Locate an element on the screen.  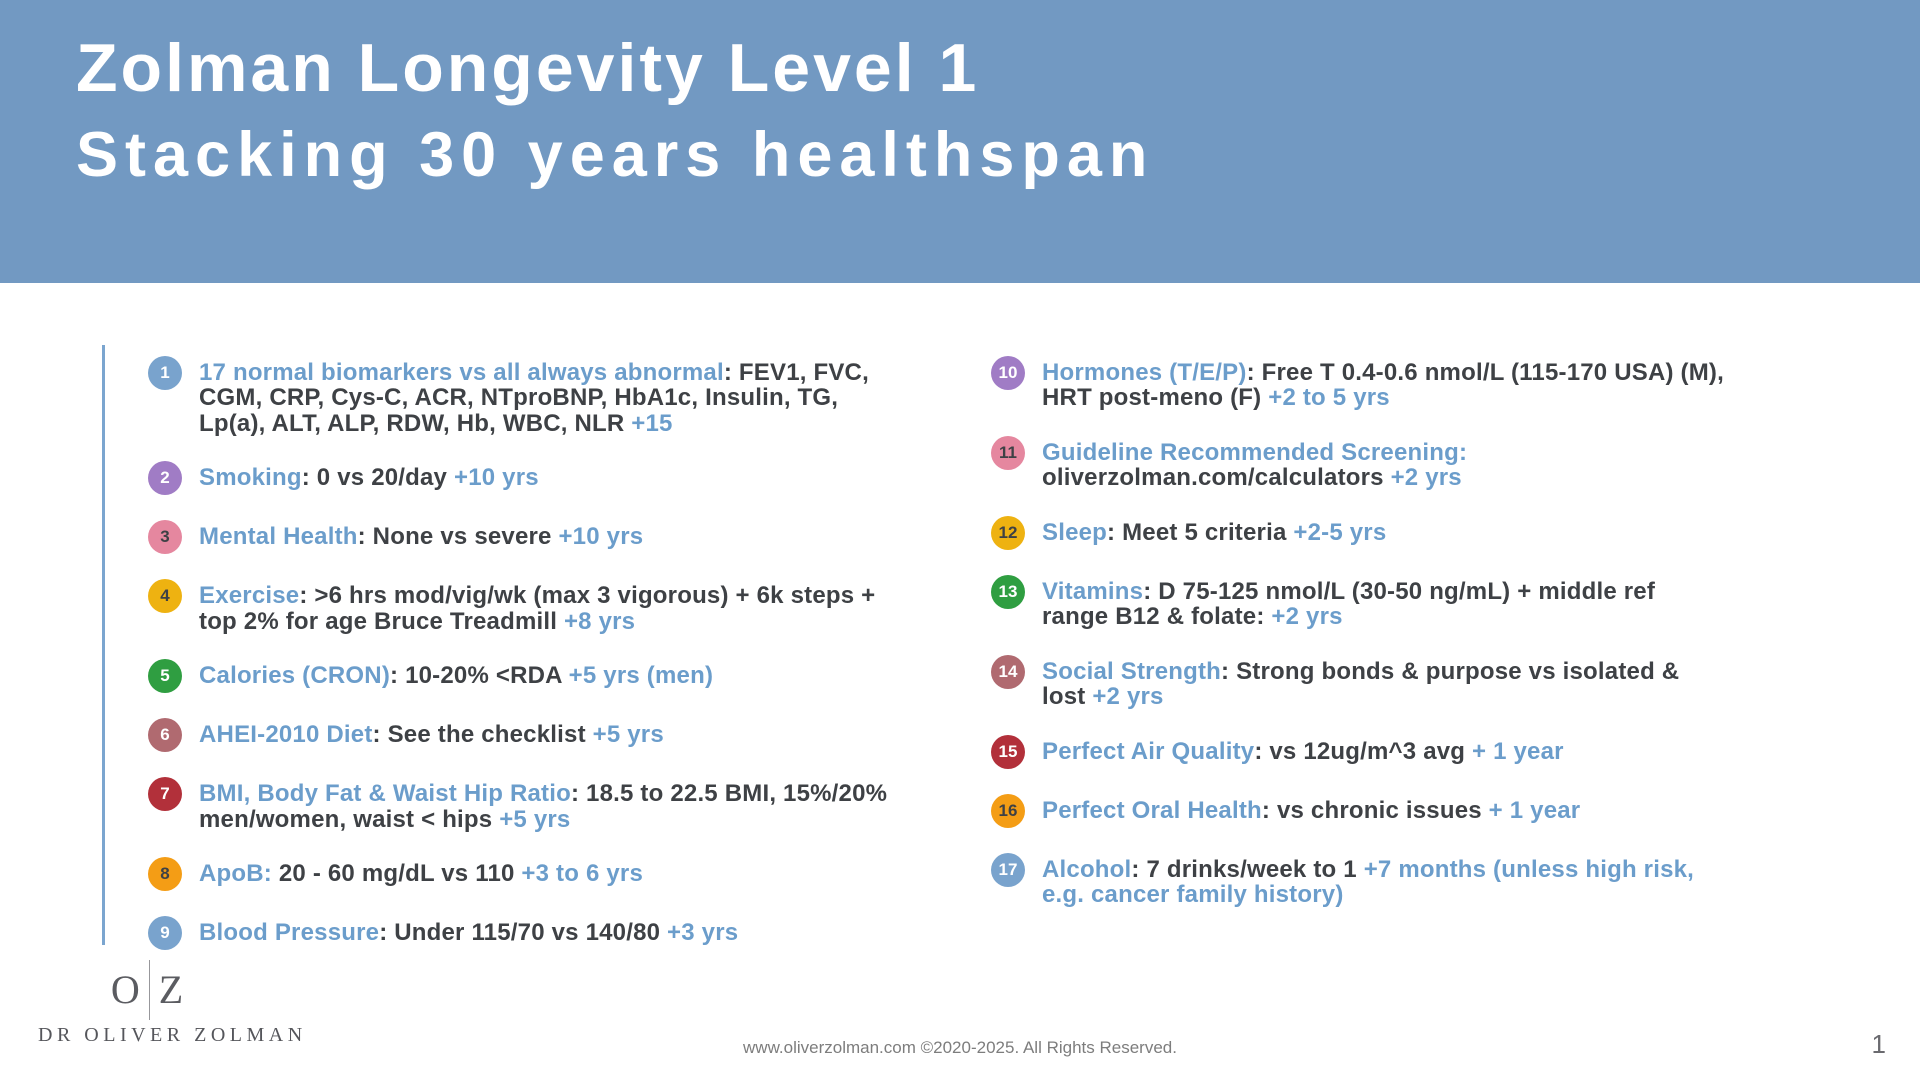
item-number-badge: 3 is located at coordinates (165, 537).